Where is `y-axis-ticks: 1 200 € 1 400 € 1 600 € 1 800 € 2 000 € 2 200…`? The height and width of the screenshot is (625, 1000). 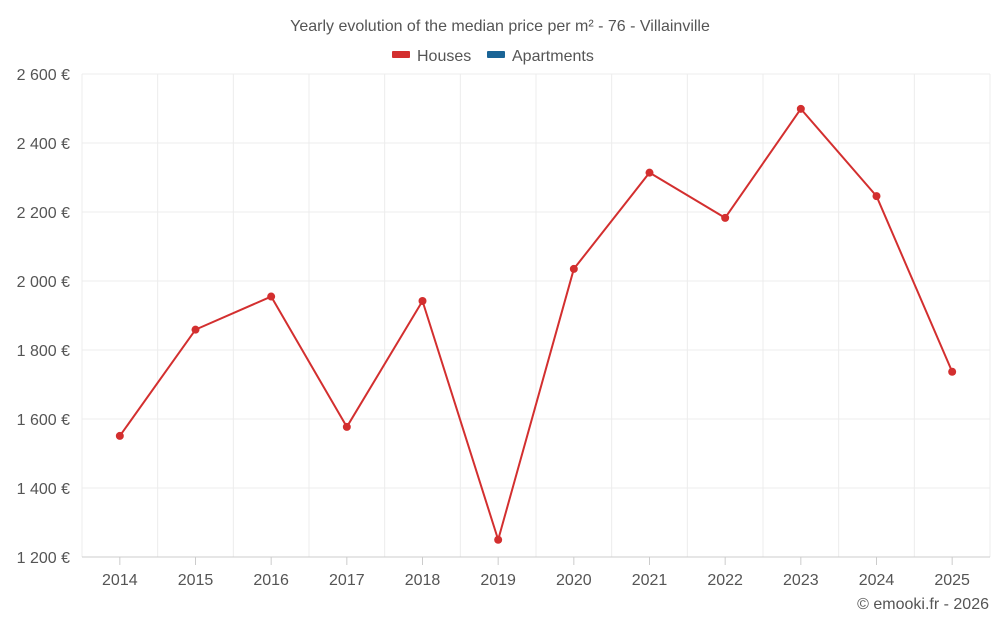 y-axis-ticks: 1 200 € 1 400 € 1 600 € 1 800 € 2 000 € 2 200… is located at coordinates (43, 317).